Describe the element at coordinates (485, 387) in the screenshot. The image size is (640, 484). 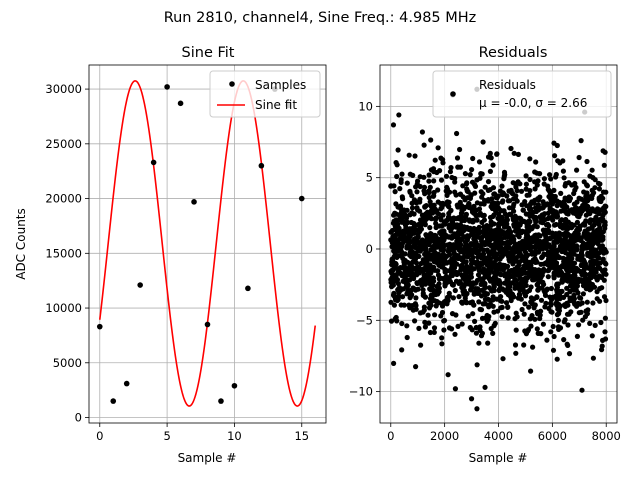
I see `residual-outlier-point` at that location.